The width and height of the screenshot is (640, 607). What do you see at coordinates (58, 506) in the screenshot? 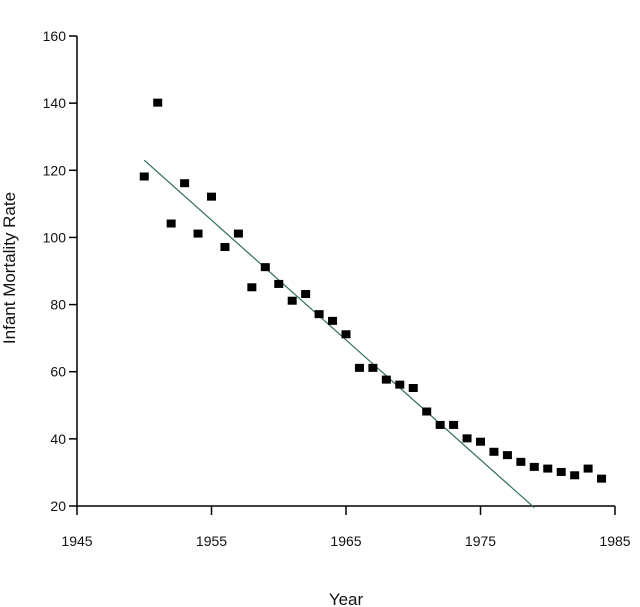
I see `y-tick-label: 20` at bounding box center [58, 506].